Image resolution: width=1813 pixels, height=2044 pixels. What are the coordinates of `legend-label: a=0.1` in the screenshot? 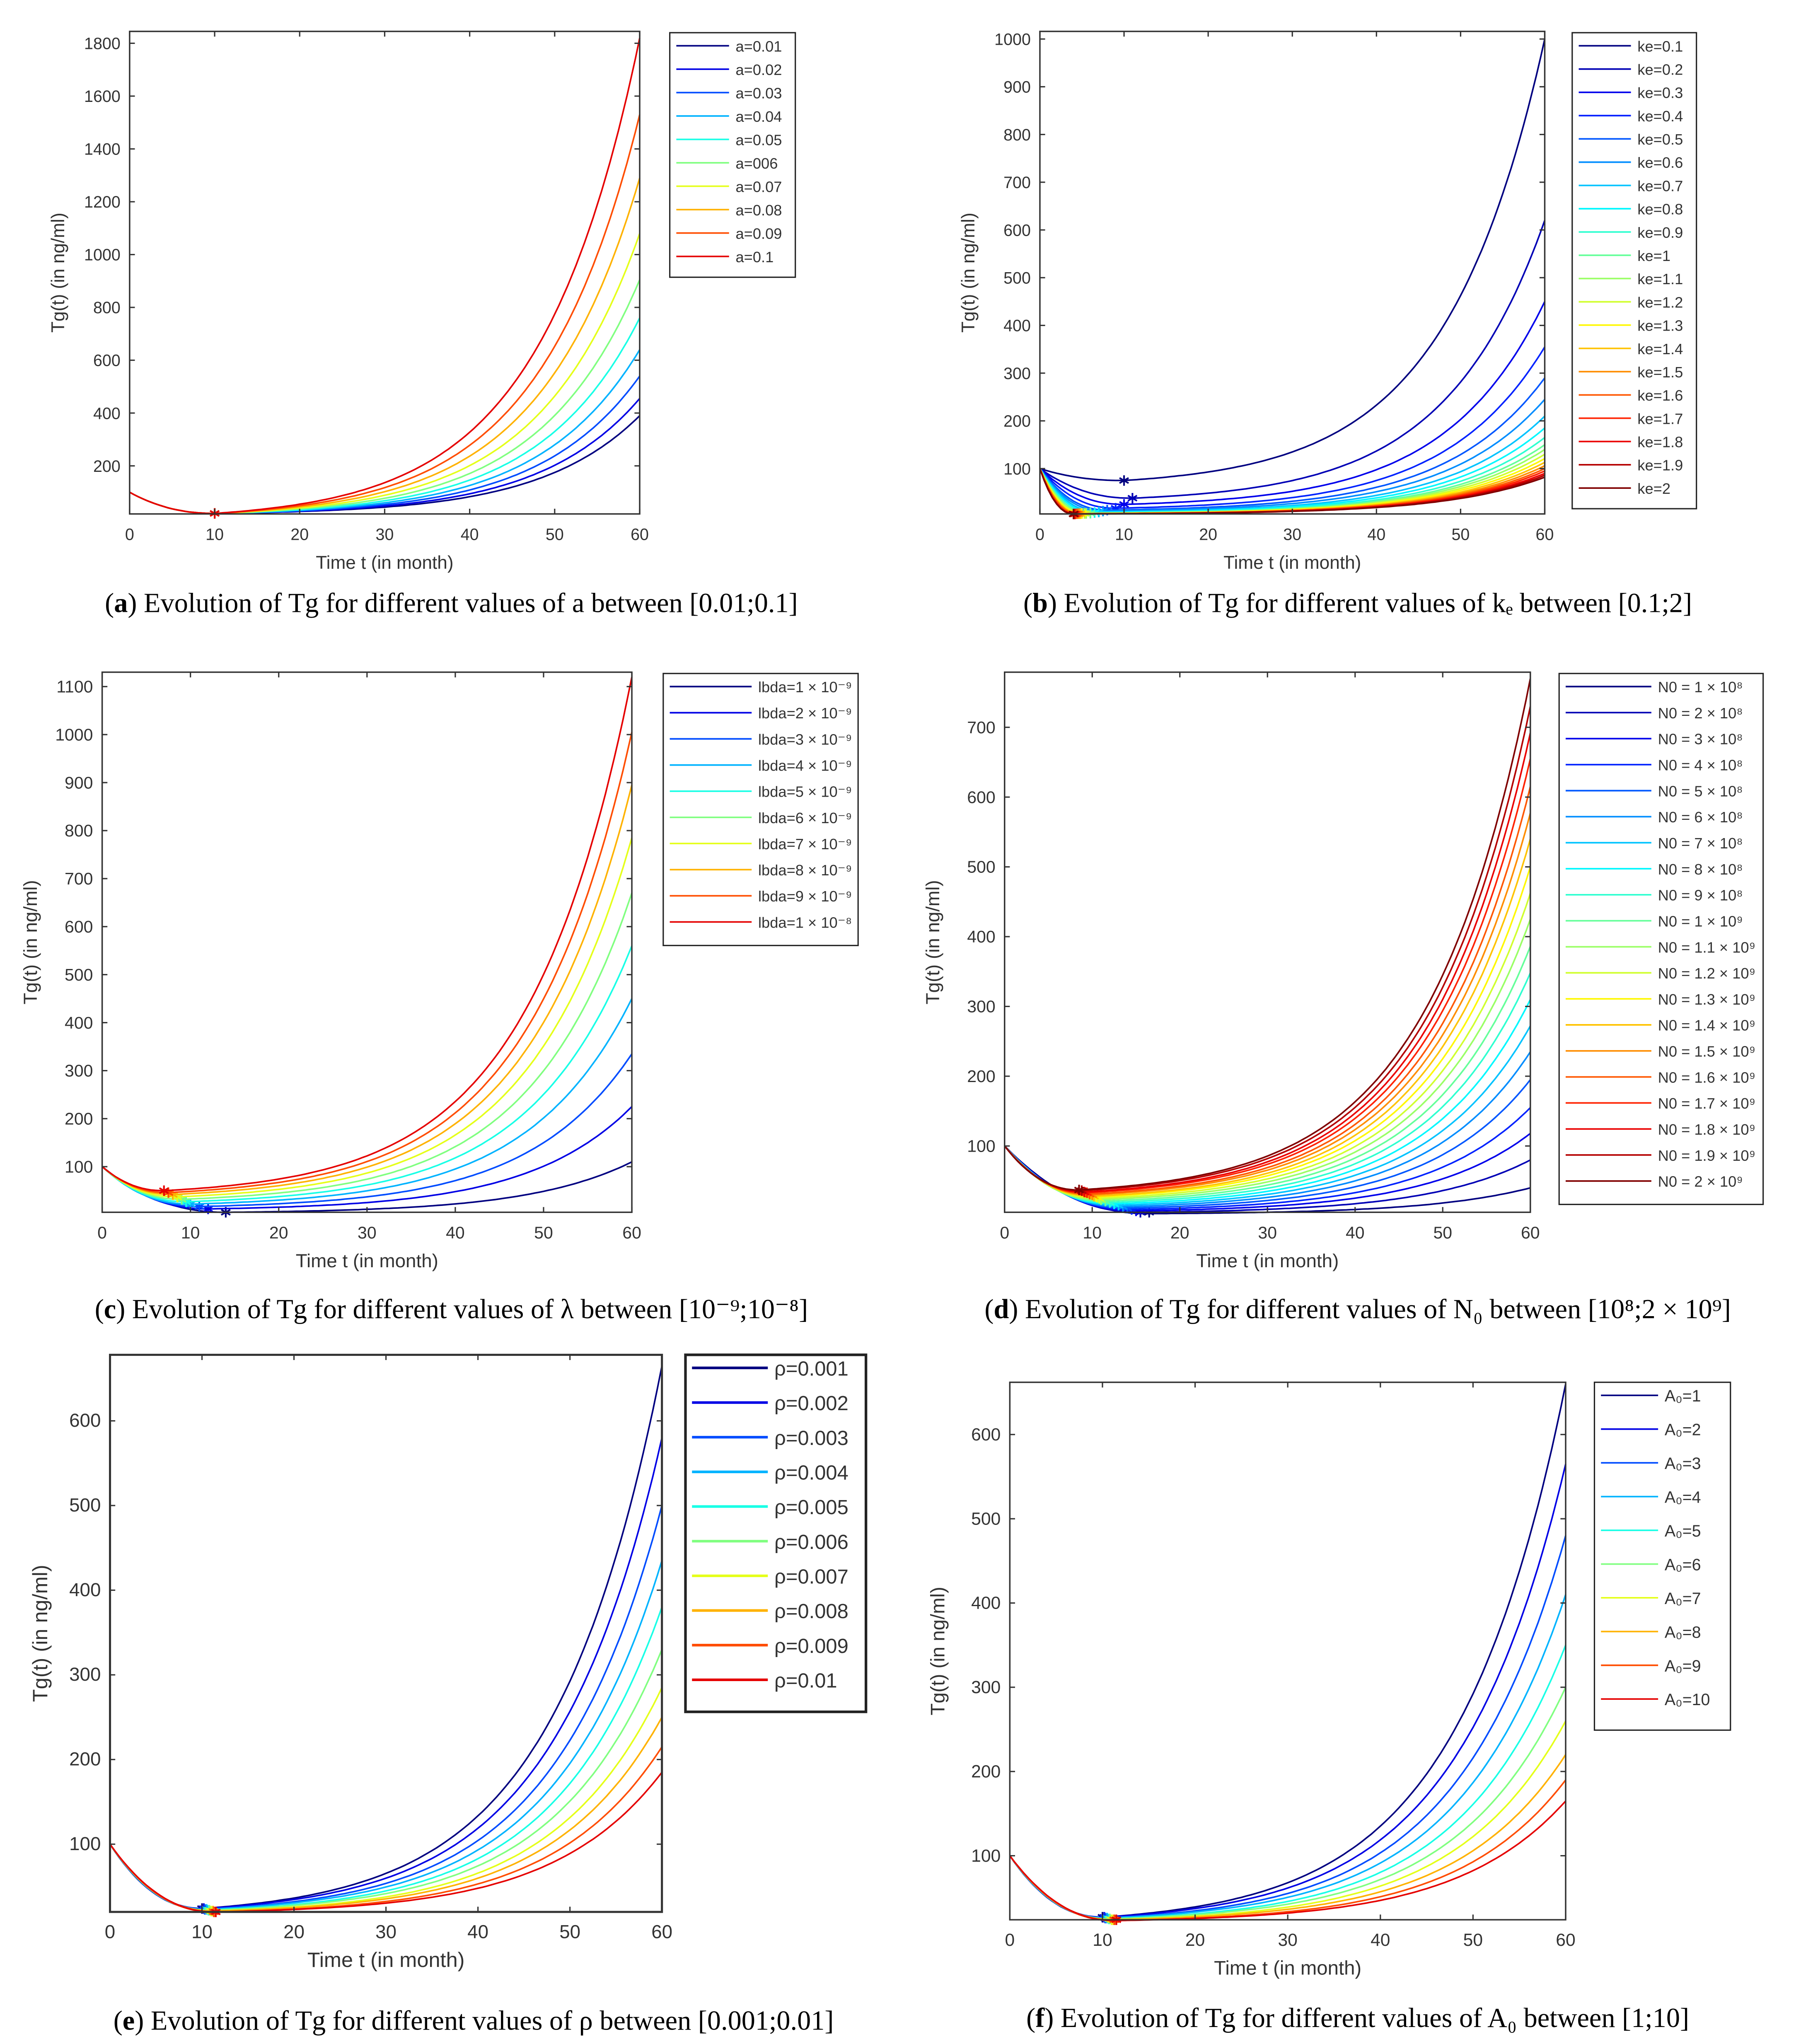 It's located at (754, 257).